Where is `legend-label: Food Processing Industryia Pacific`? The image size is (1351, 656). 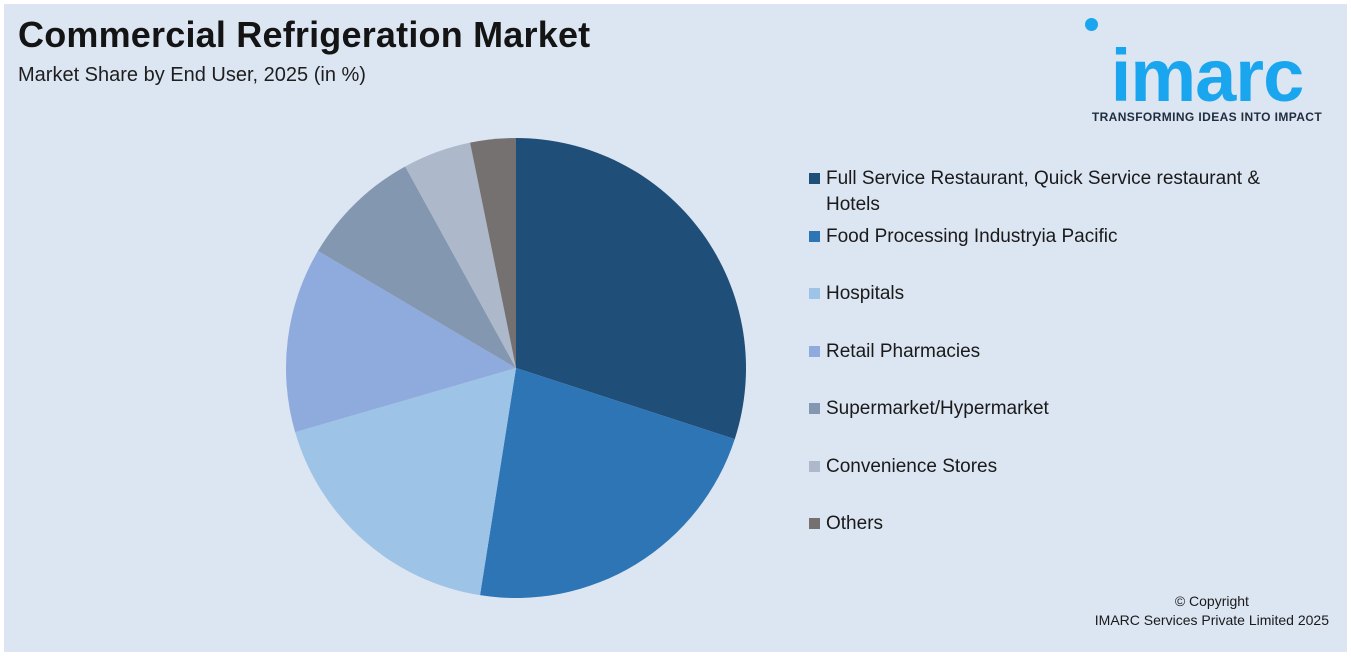 legend-label: Food Processing Industryia Pacific is located at coordinates (972, 236).